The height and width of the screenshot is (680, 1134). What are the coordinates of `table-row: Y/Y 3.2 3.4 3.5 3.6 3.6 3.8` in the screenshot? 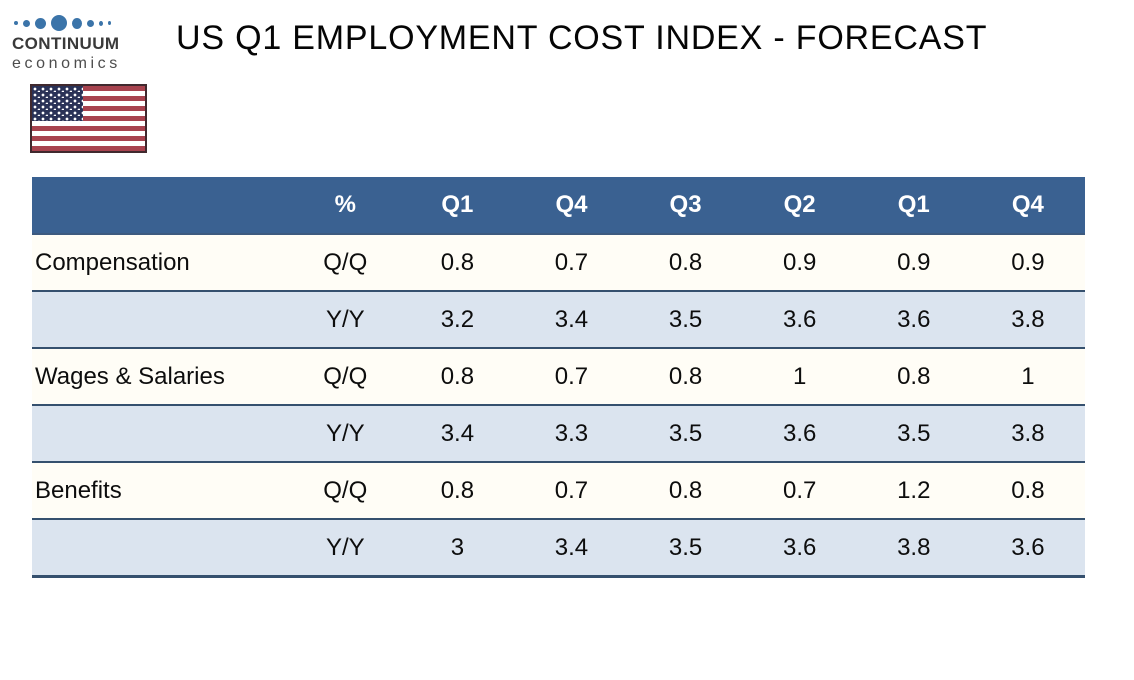 It's located at (558, 319).